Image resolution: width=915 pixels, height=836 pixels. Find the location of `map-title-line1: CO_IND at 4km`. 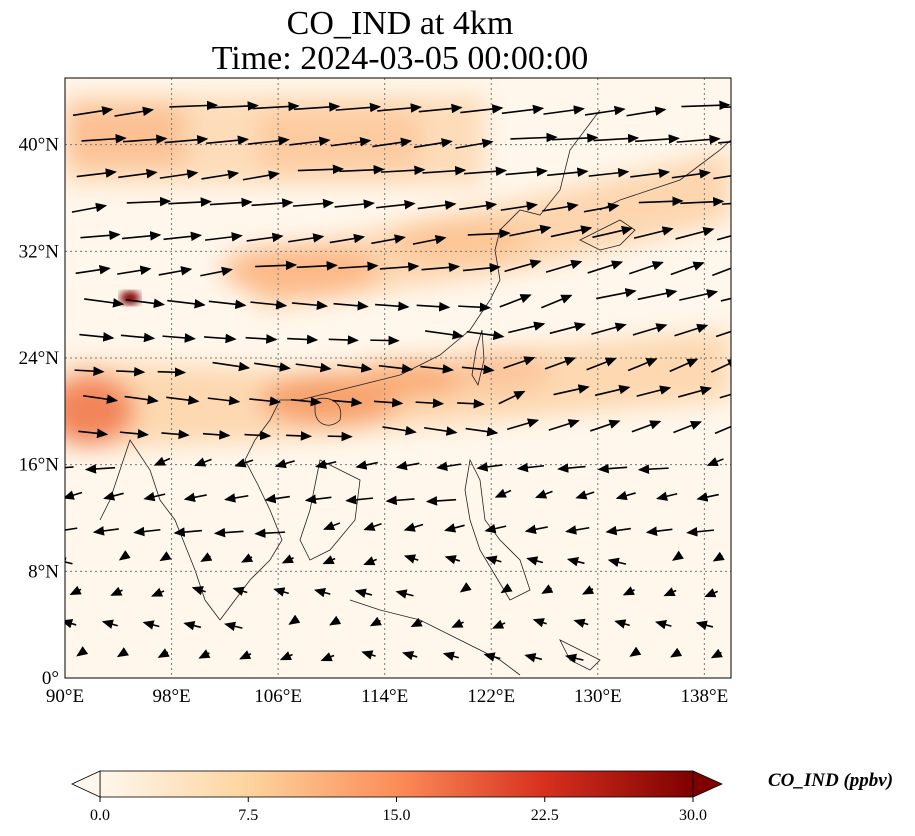

map-title-line1: CO_IND at 4km is located at coordinates (400, 23).